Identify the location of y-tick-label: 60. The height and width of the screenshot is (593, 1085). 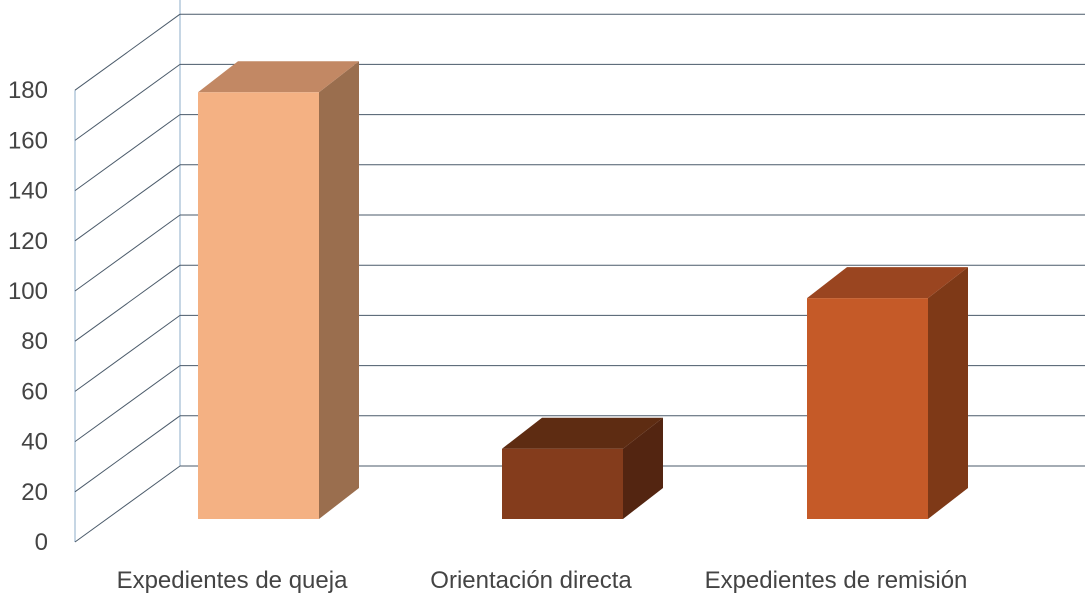
(34, 391).